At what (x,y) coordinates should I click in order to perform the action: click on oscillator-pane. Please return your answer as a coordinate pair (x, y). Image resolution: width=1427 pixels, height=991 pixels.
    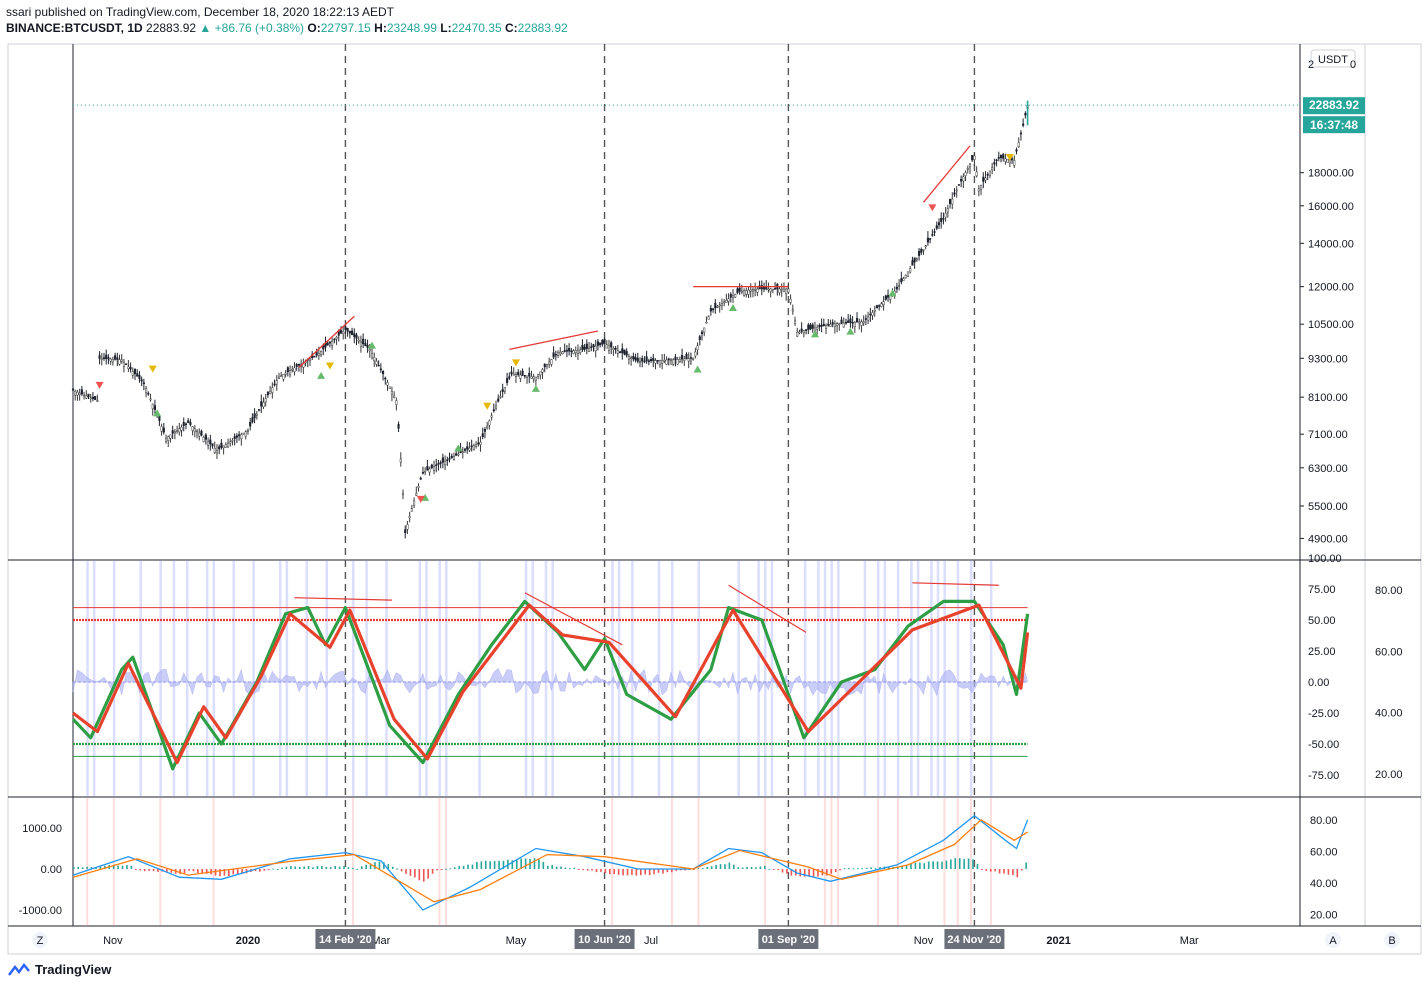
    Looking at the image, I should click on (550, 676).